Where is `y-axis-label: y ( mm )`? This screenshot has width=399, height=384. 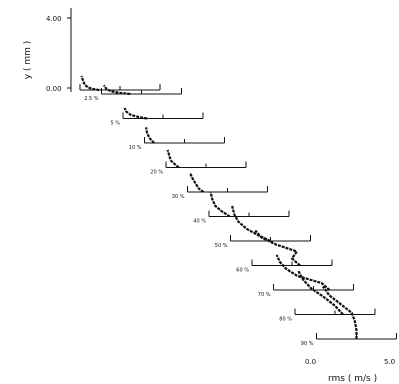 y-axis-label: y ( mm ) is located at coordinates (28, 60).